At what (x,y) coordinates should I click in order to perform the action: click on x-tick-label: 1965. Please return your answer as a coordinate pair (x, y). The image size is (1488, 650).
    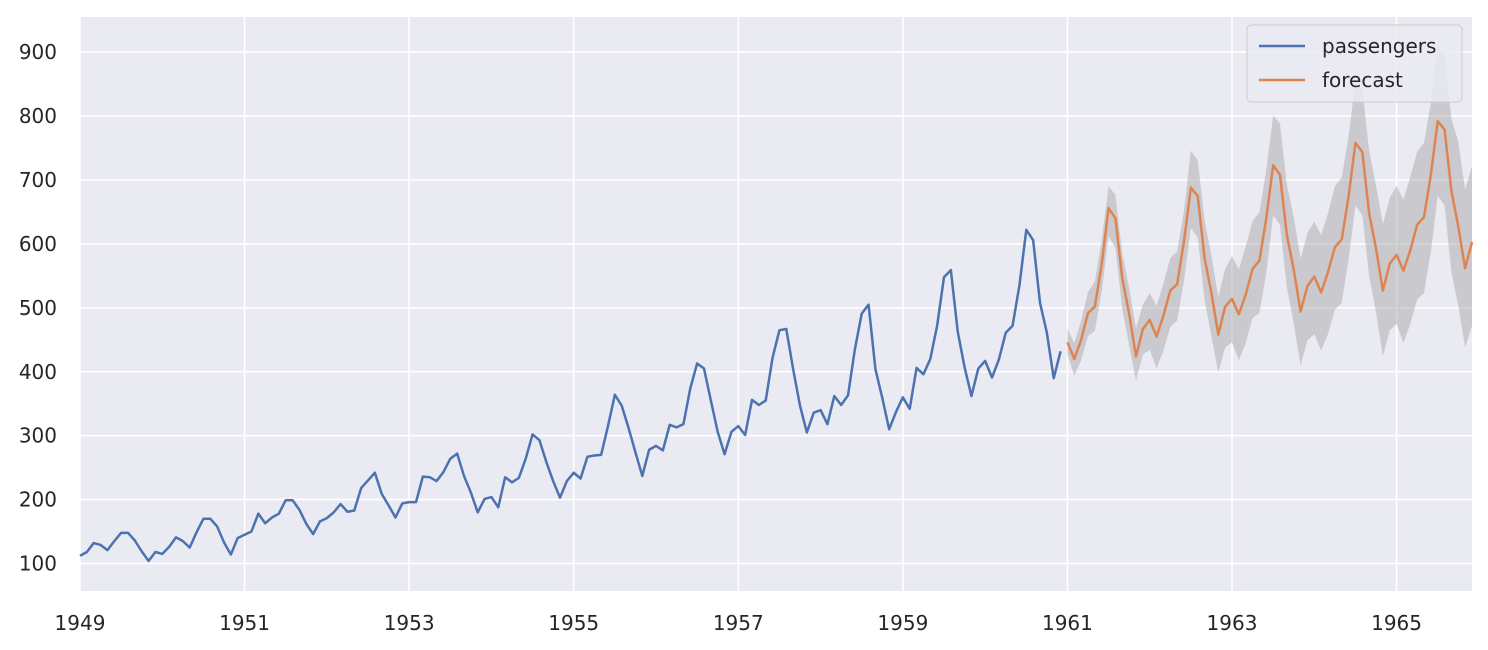
    Looking at the image, I should click on (1396, 623).